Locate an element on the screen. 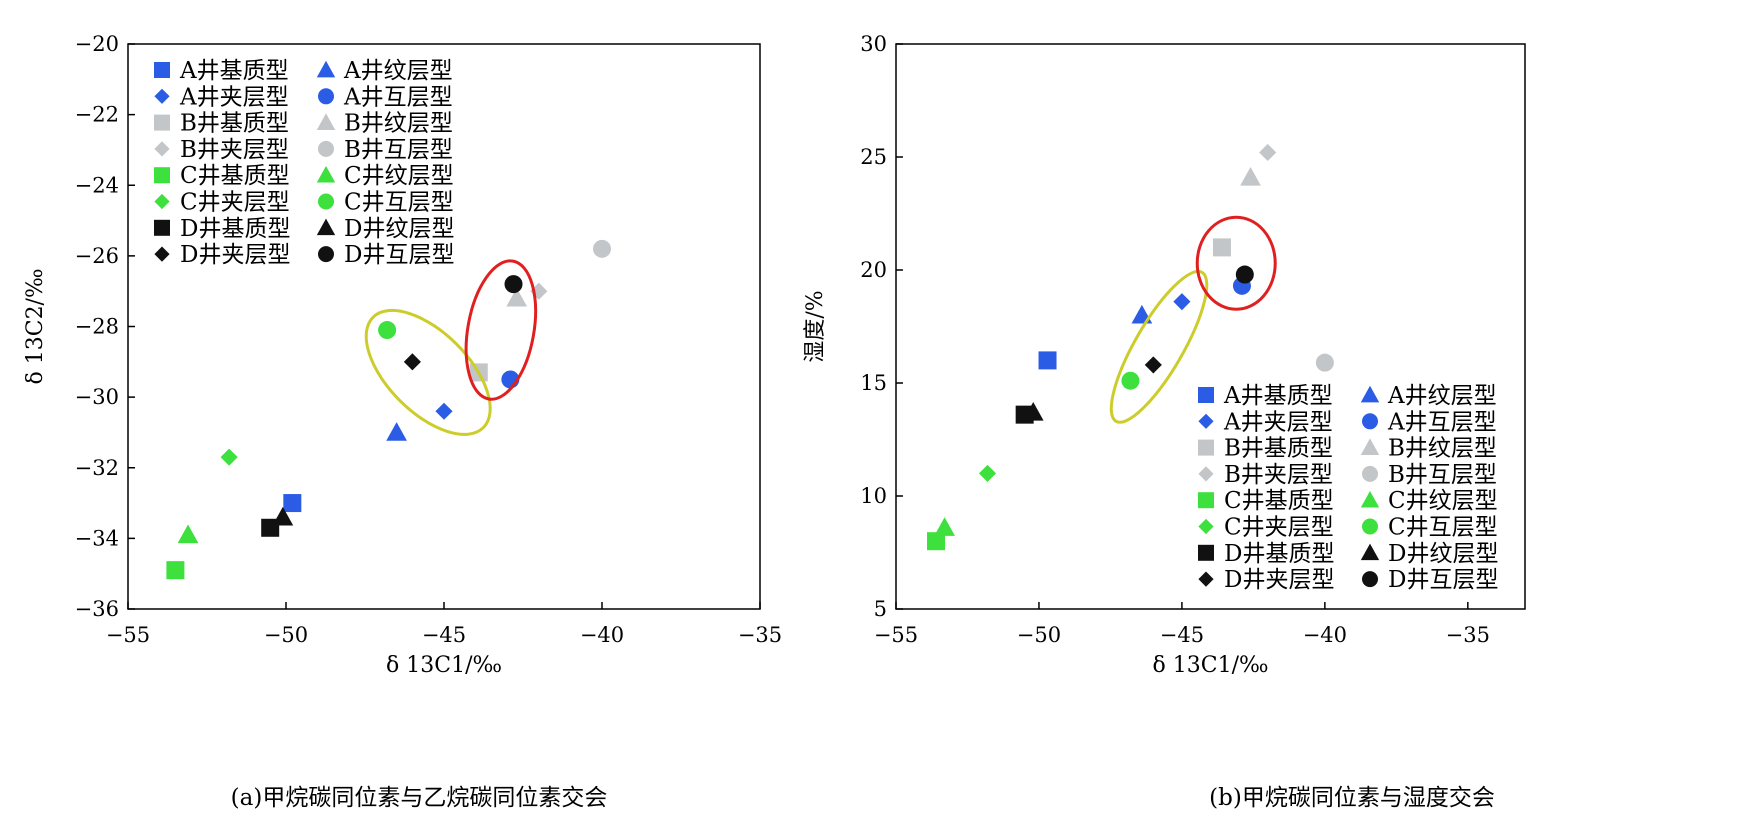 The height and width of the screenshot is (836, 1756). highlight-ellipse is located at coordinates (1236, 263).